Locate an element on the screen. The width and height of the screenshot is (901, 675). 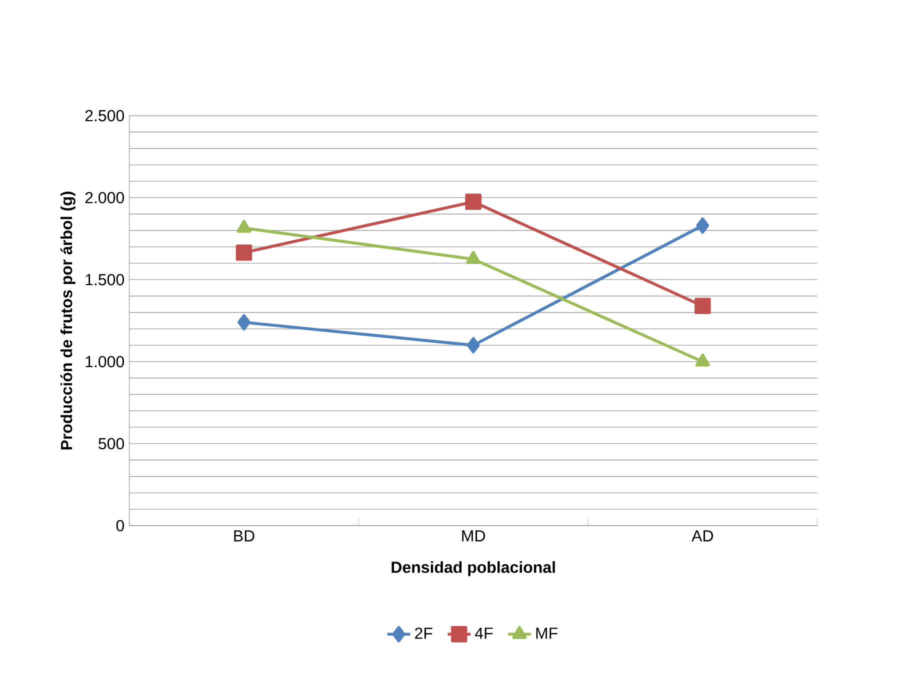
y-tick-label: 2.000 is located at coordinates (104, 198).